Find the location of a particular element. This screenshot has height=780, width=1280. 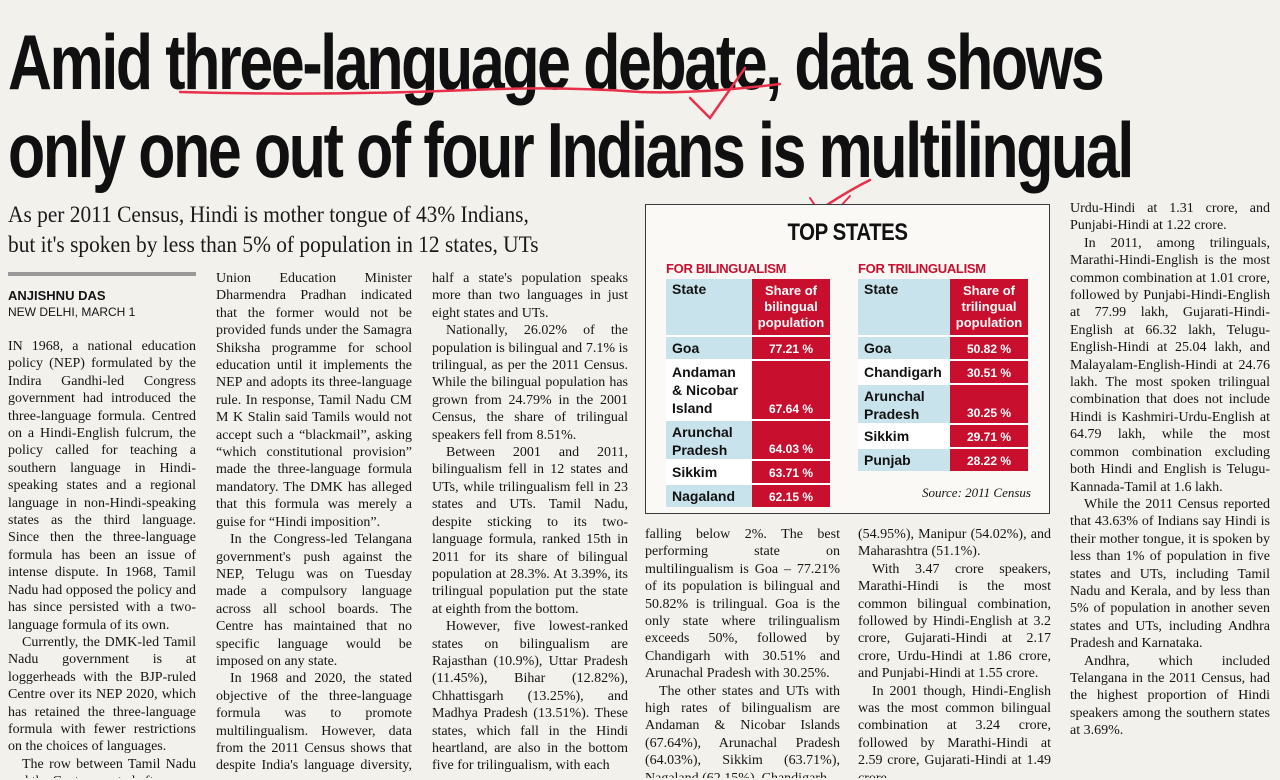

table-row: Chandigarh 30.51 % is located at coordinates (943, 371).